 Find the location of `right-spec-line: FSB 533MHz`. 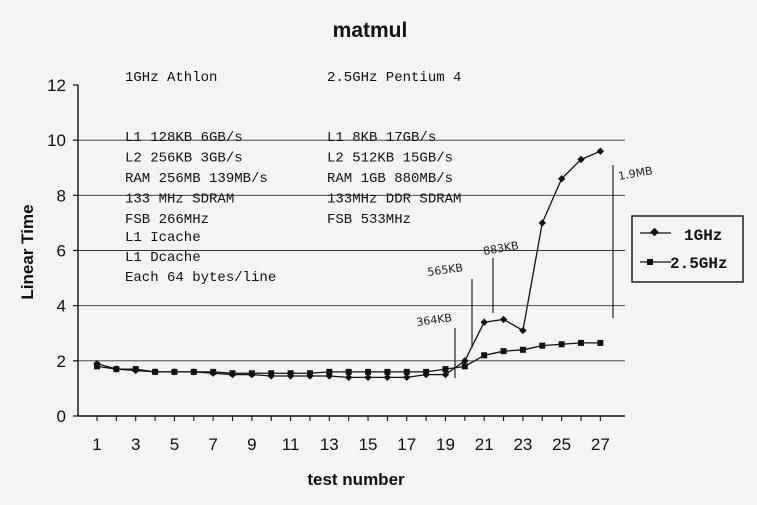

right-spec-line: FSB 533MHz is located at coordinates (369, 220).